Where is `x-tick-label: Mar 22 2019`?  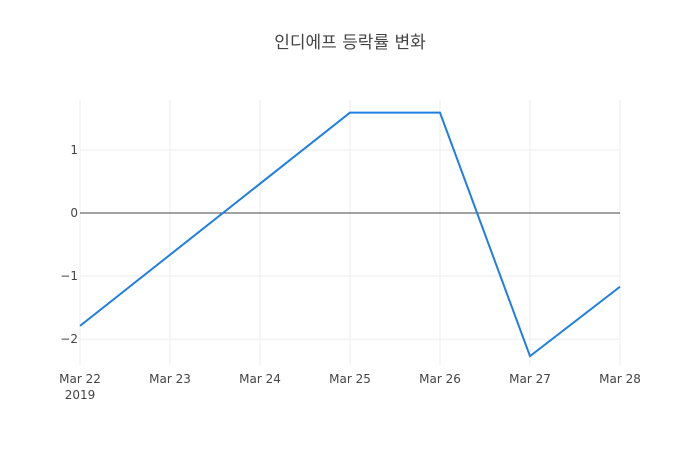 x-tick-label: Mar 22 2019 is located at coordinates (80, 387).